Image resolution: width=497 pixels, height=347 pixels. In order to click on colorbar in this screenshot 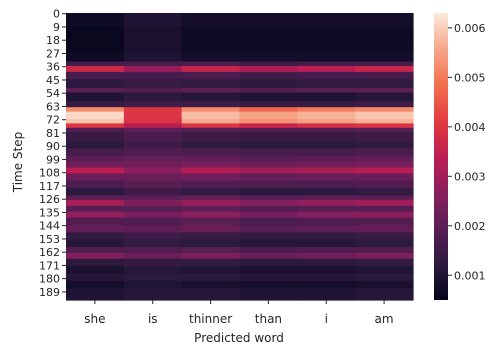, I will do `click(441, 156)`.